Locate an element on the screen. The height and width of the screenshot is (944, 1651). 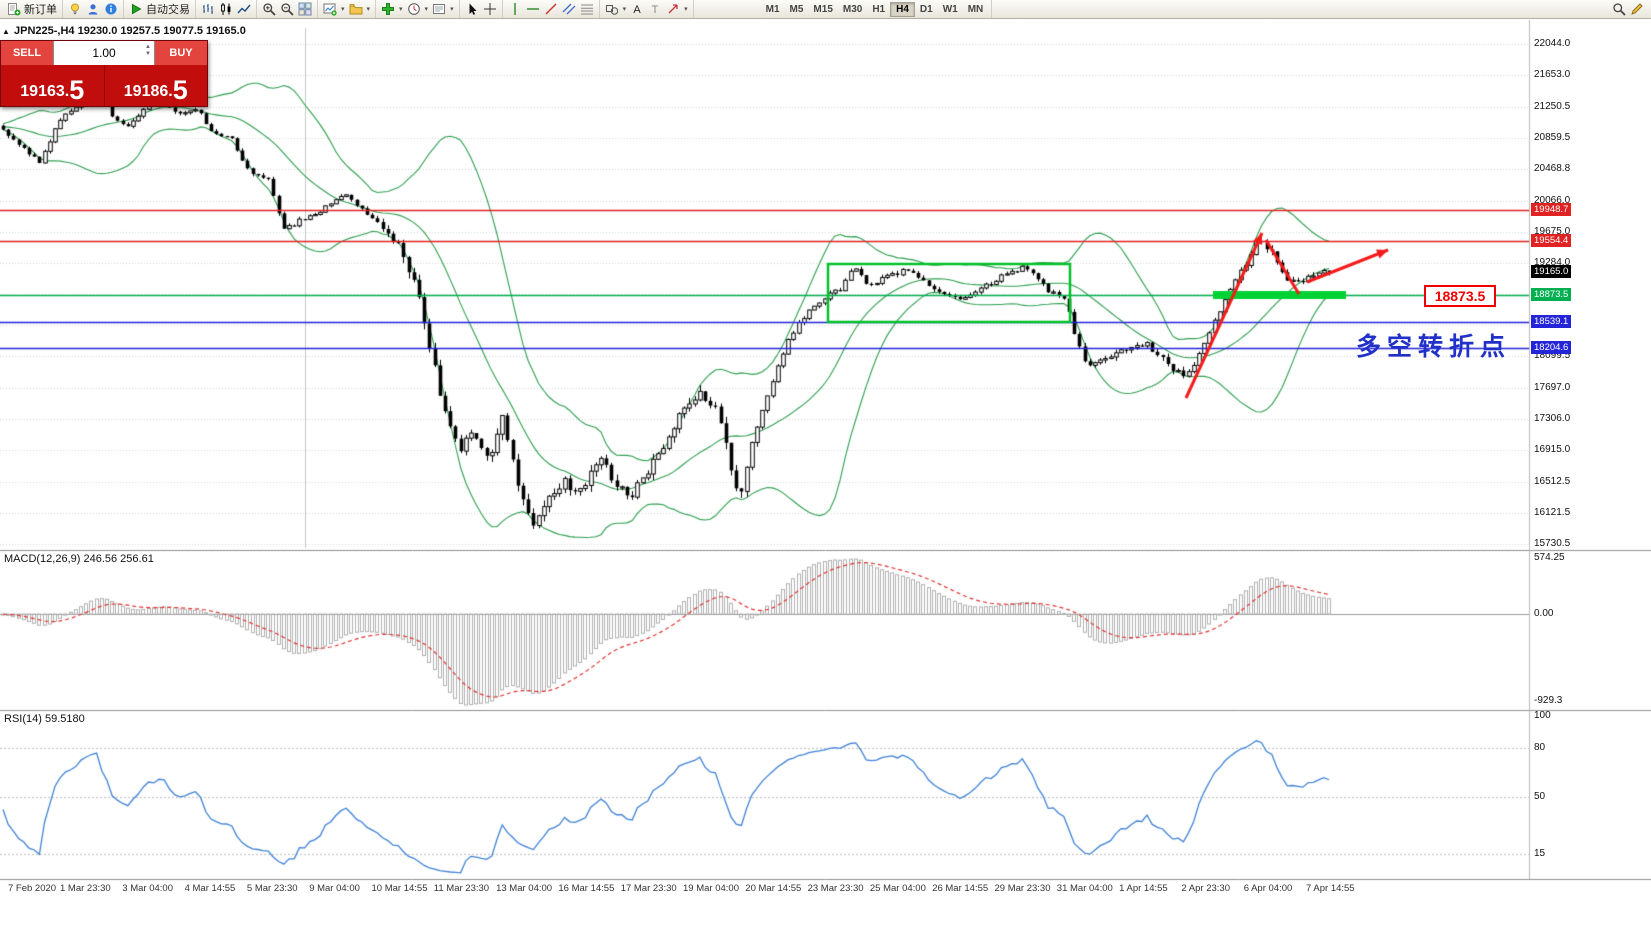
arrows-icon is located at coordinates (673, 9).